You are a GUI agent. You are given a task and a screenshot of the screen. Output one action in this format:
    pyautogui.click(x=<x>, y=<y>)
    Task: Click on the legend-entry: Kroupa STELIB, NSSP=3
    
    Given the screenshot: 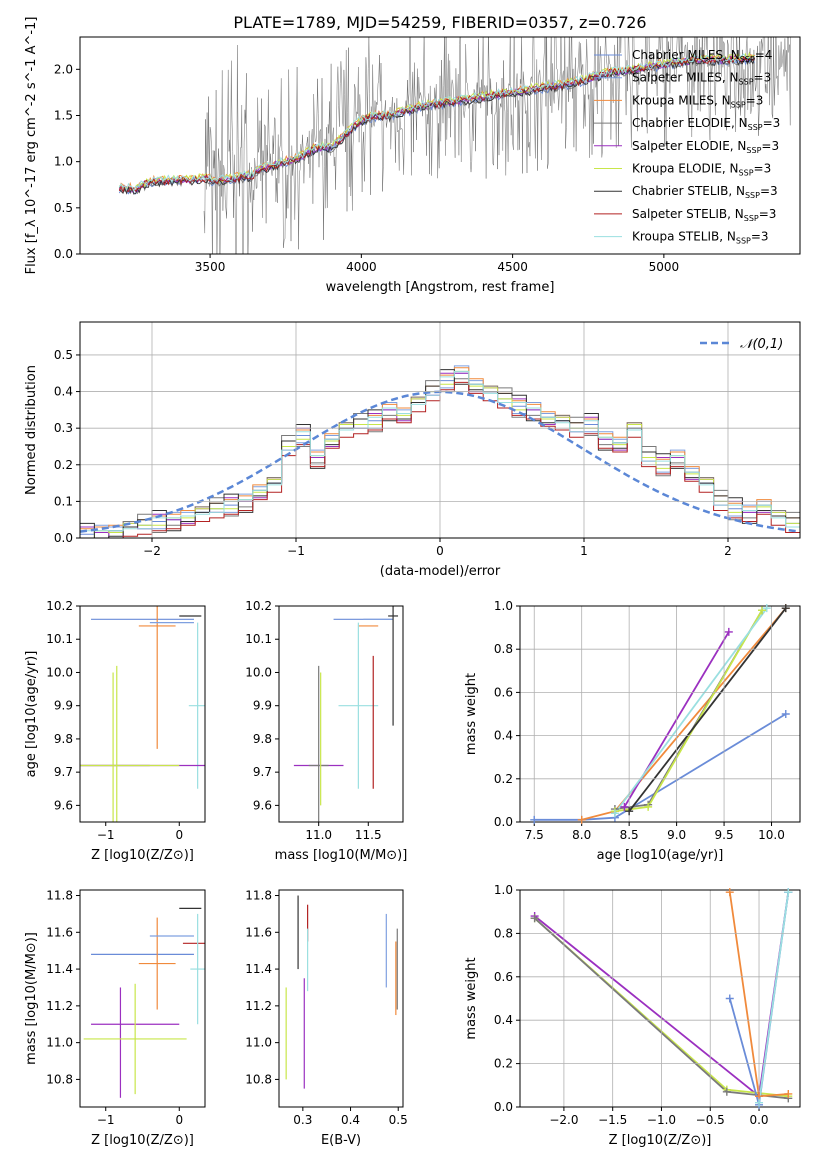 What is the action you would take?
    pyautogui.click(x=700, y=238)
    